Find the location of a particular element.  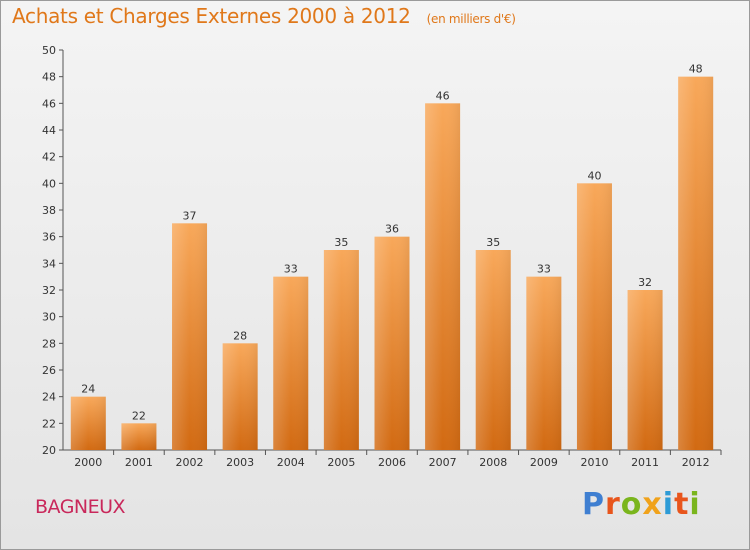

data-label: 28 is located at coordinates (240, 335).